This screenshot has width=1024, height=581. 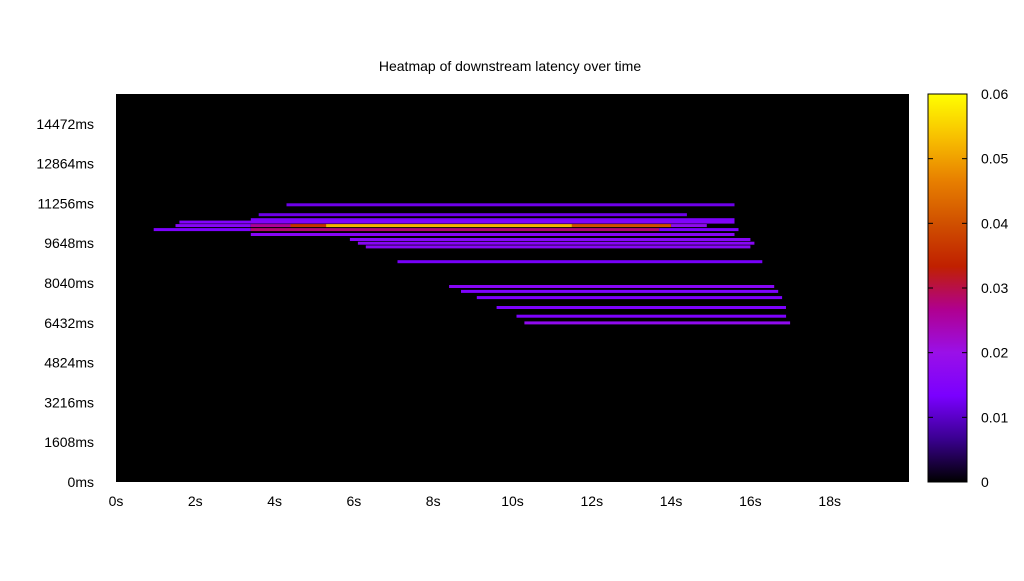 What do you see at coordinates (69, 323) in the screenshot?
I see `y-tick-label: 6432ms` at bounding box center [69, 323].